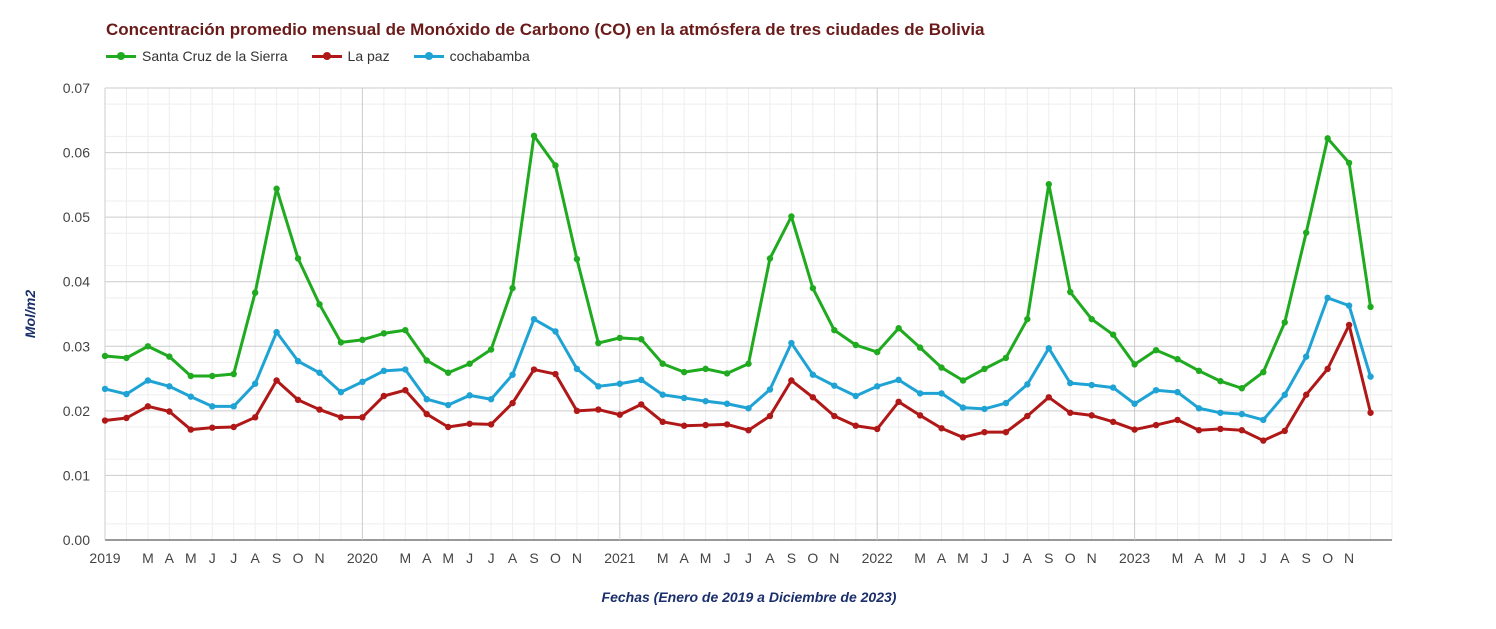  Describe the element at coordinates (619, 558) in the screenshot. I see `x-tick-label: 2021` at that location.